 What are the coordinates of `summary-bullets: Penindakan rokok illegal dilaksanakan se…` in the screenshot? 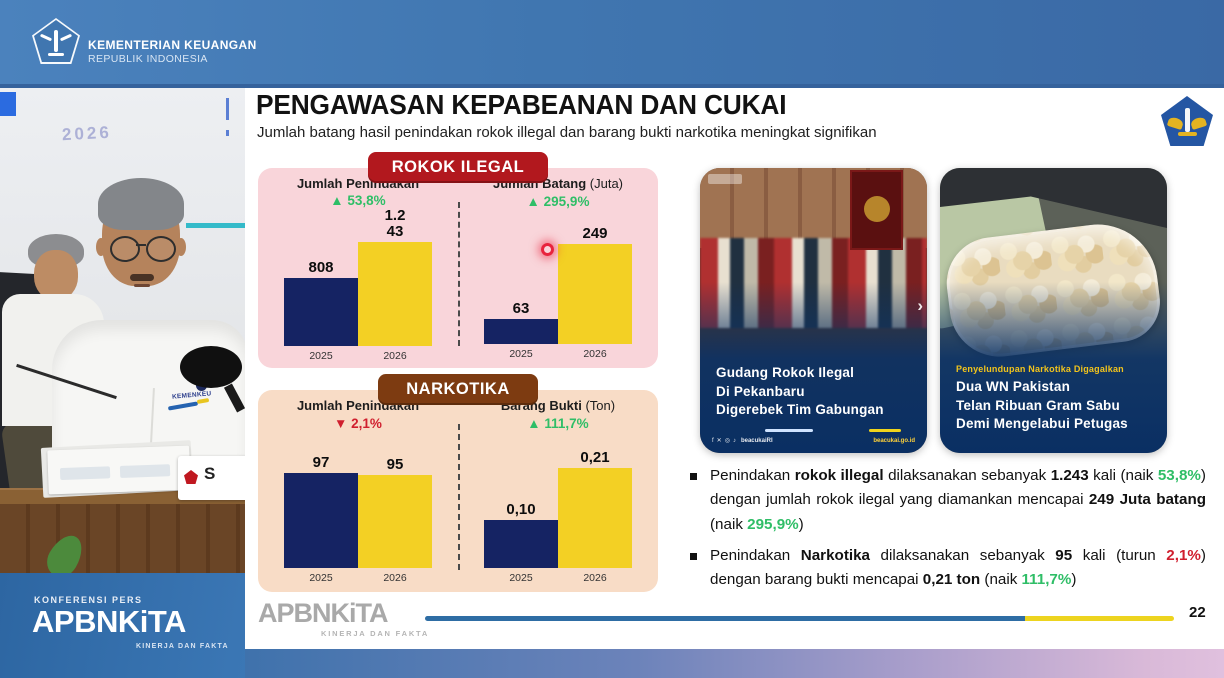 It's located at (947, 532).